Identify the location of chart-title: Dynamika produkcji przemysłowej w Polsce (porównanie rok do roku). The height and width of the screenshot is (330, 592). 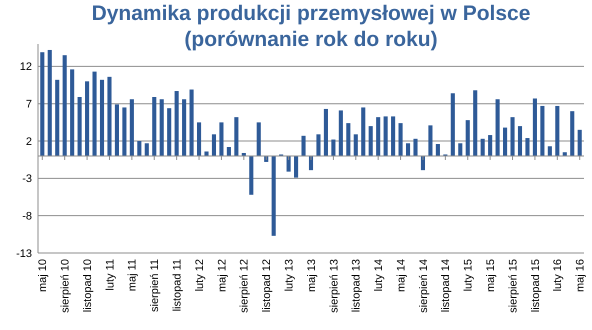
(311, 26).